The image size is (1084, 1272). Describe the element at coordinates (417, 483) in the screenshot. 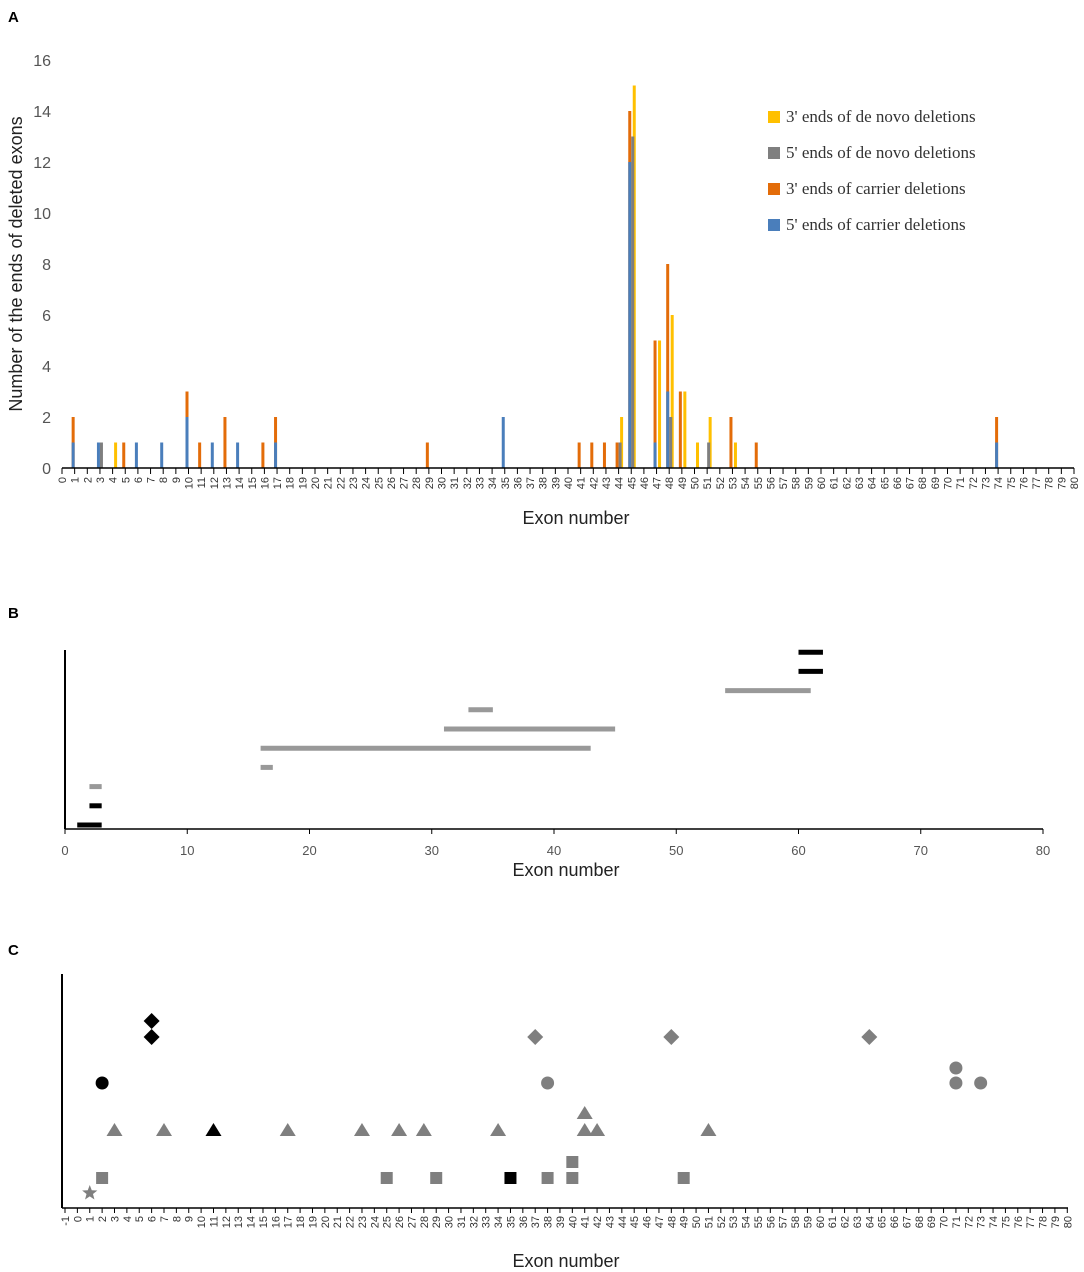

I see `panel-a-x-tick-label: 28` at that location.